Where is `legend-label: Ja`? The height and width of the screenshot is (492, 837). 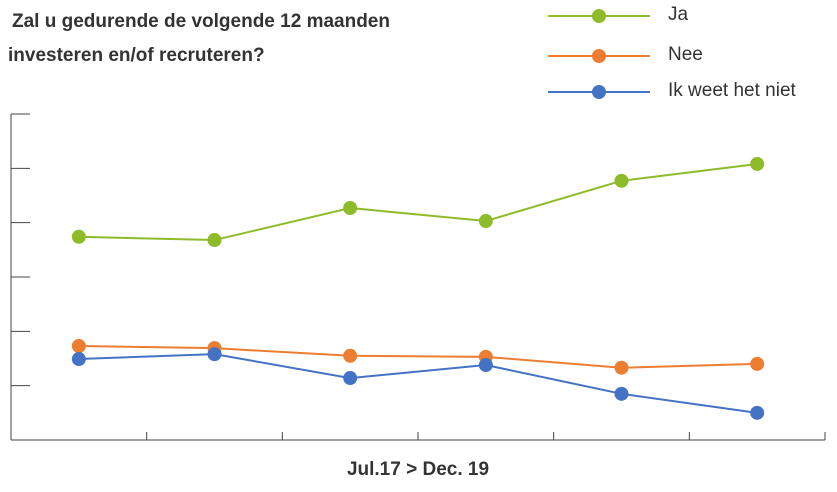 legend-label: Ja is located at coordinates (678, 14).